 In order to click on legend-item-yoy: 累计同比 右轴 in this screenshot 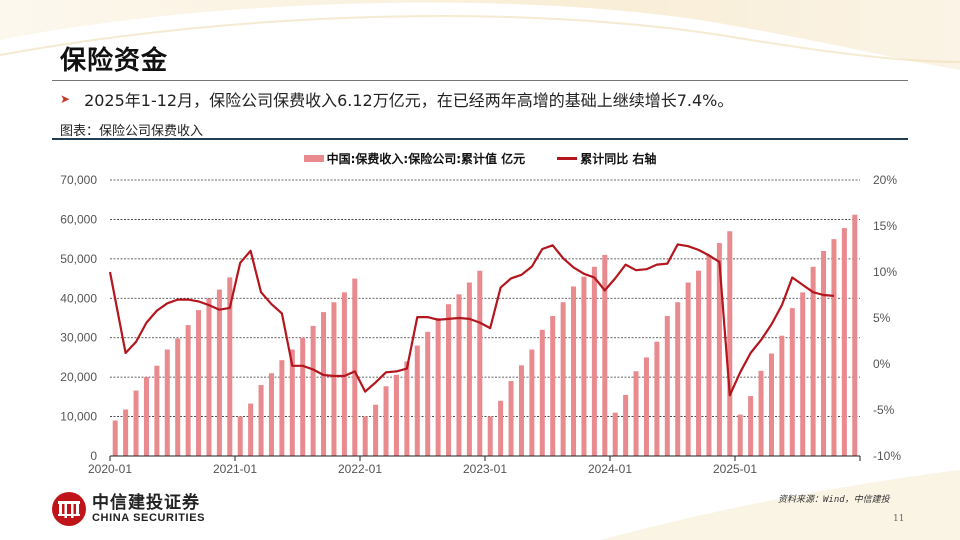, I will do `click(606, 158)`.